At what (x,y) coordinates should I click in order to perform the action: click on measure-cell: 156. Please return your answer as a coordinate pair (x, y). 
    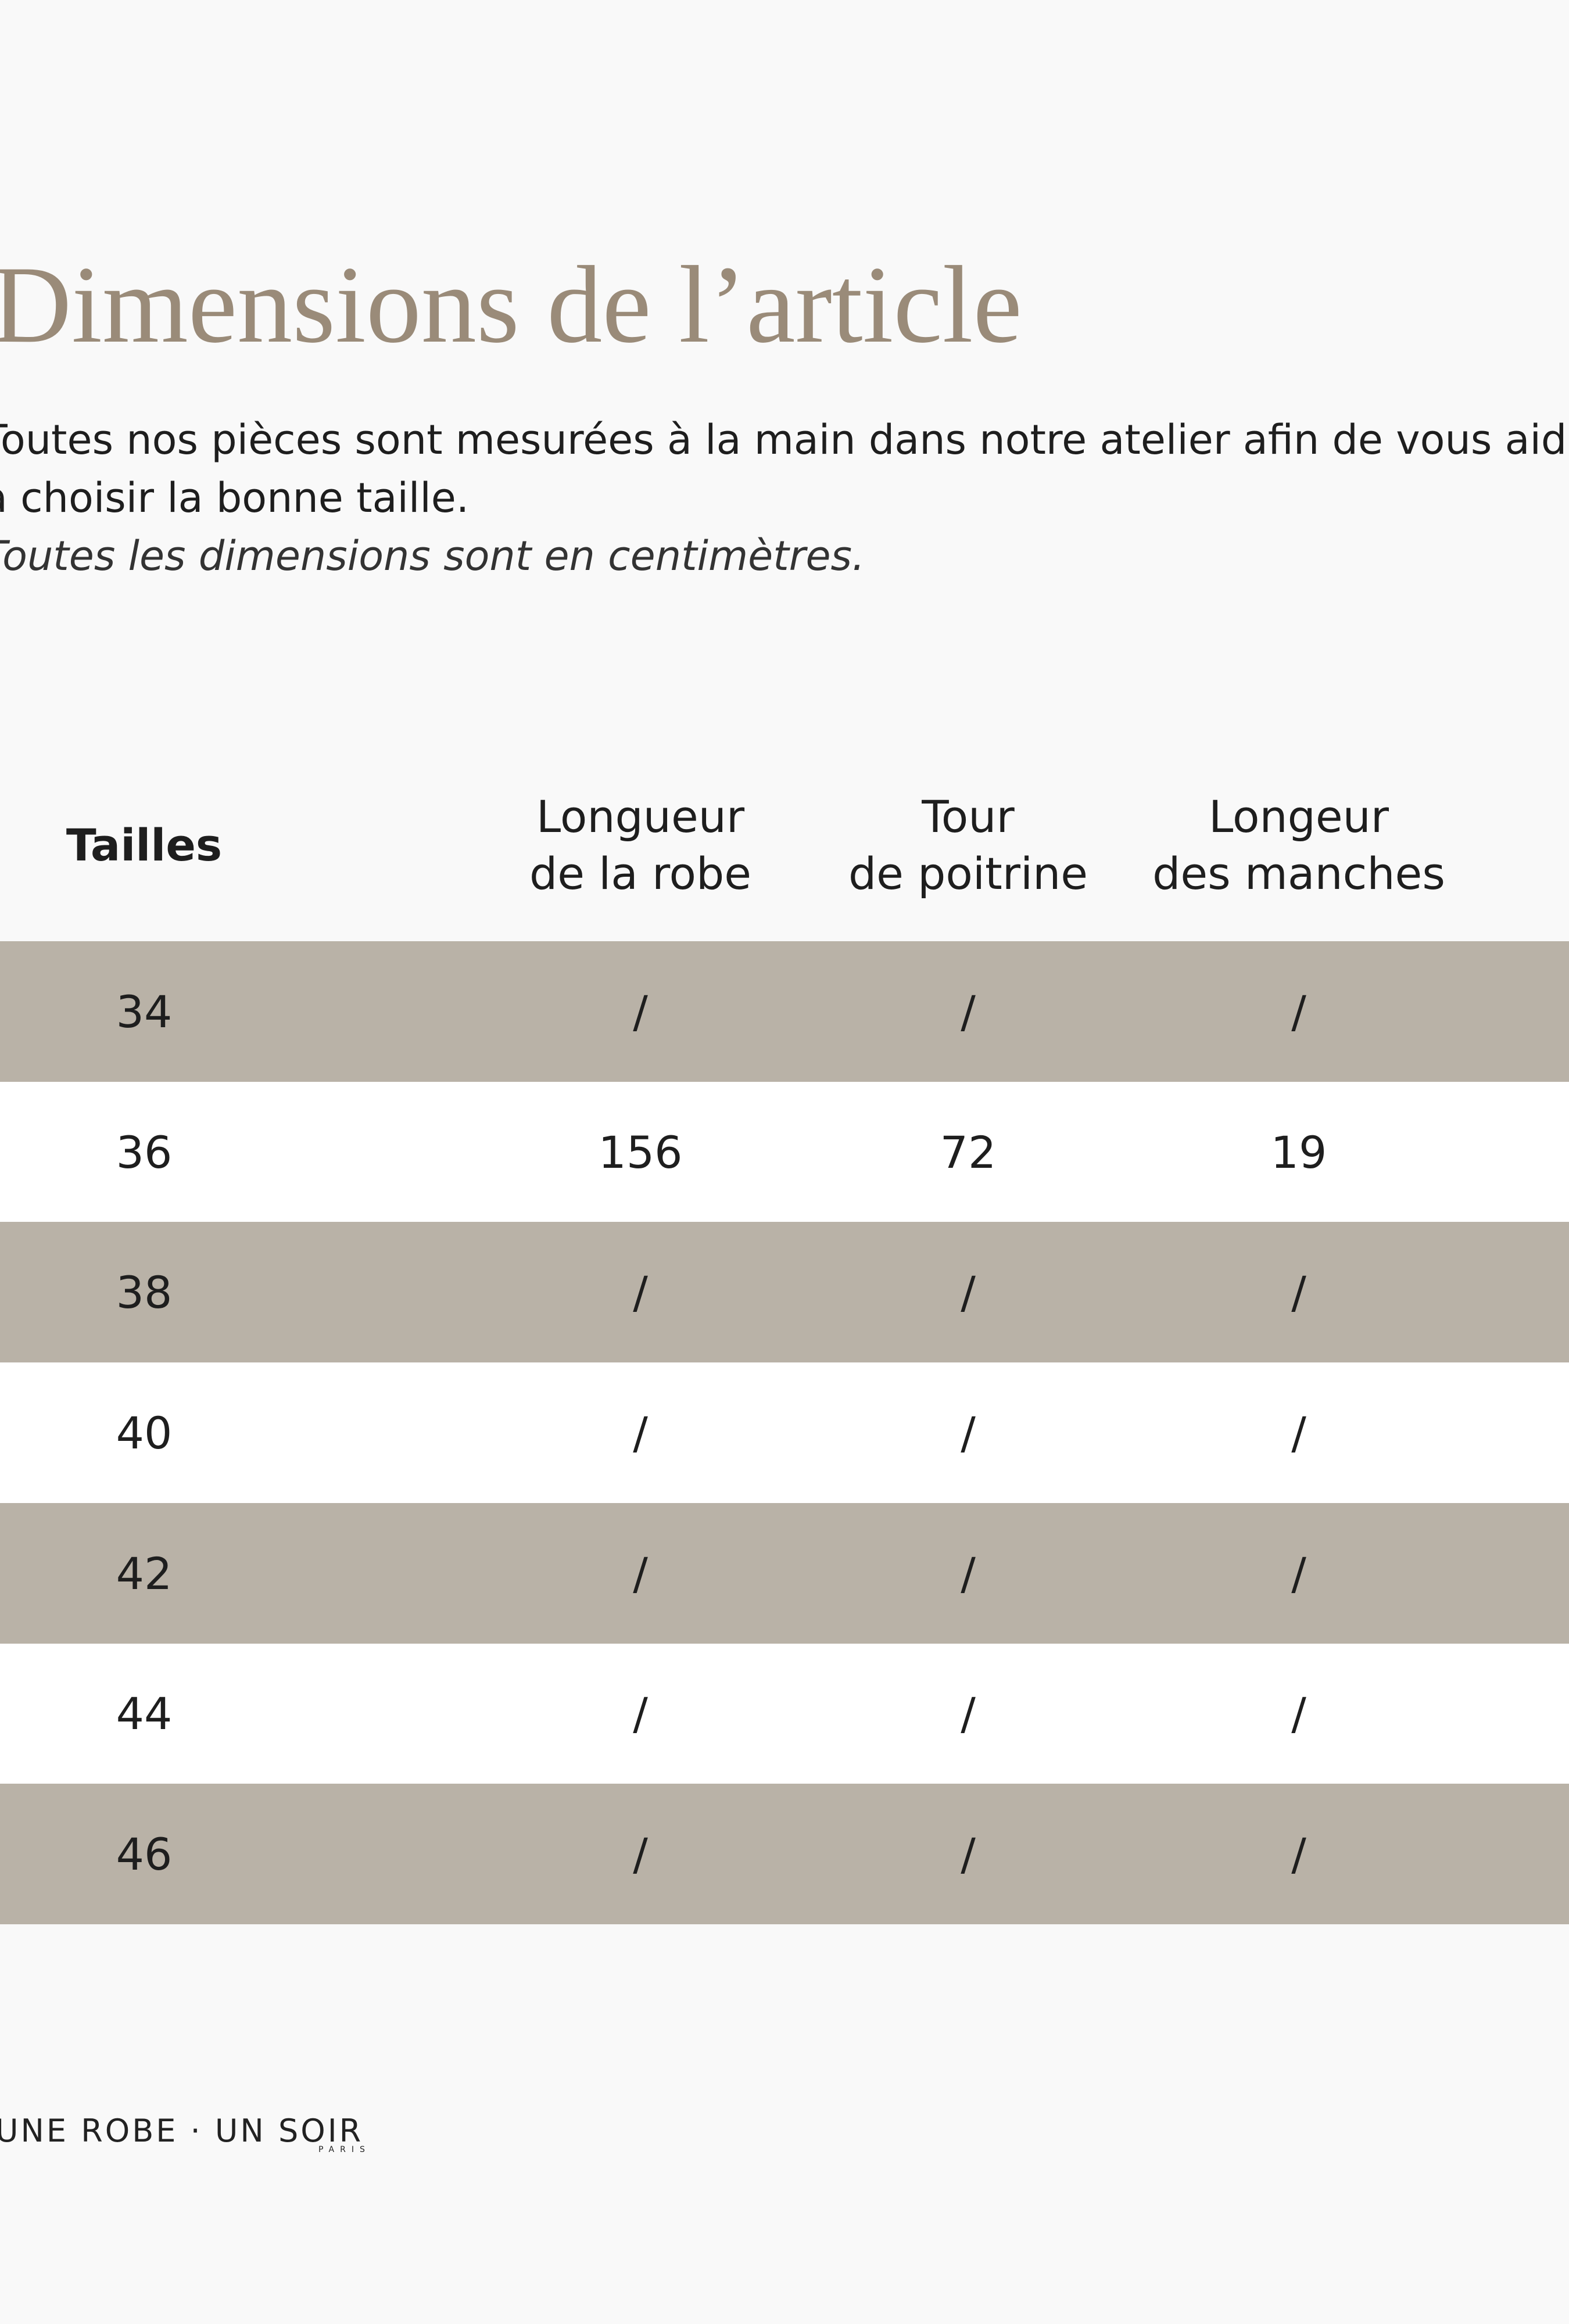
    Looking at the image, I should click on (640, 1152).